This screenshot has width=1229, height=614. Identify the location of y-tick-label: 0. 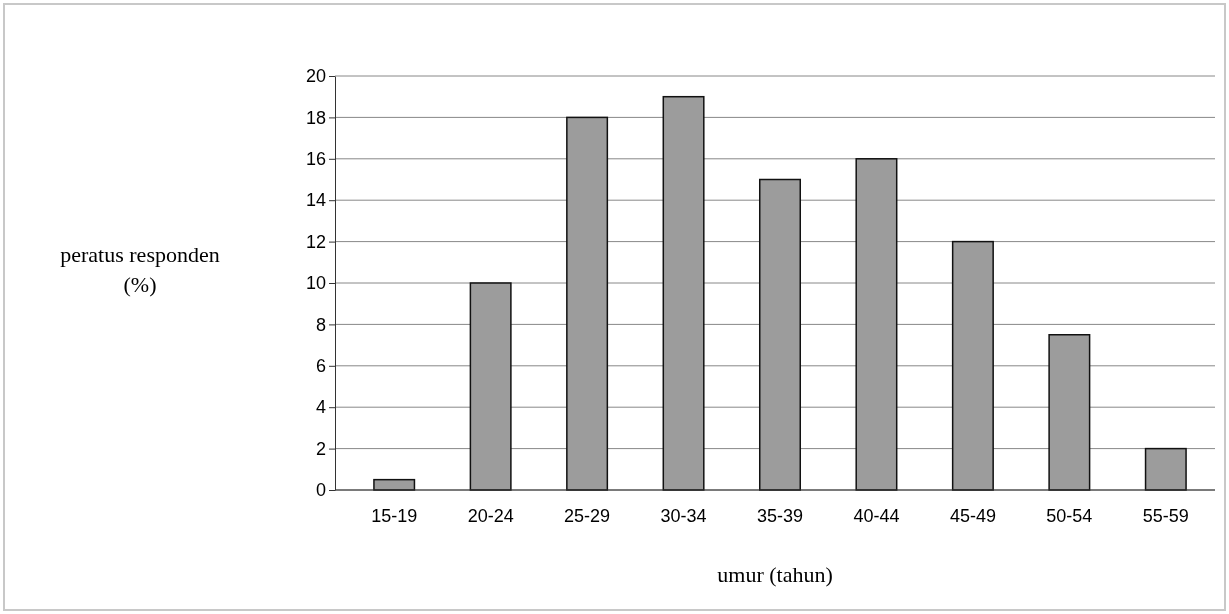
(320, 490).